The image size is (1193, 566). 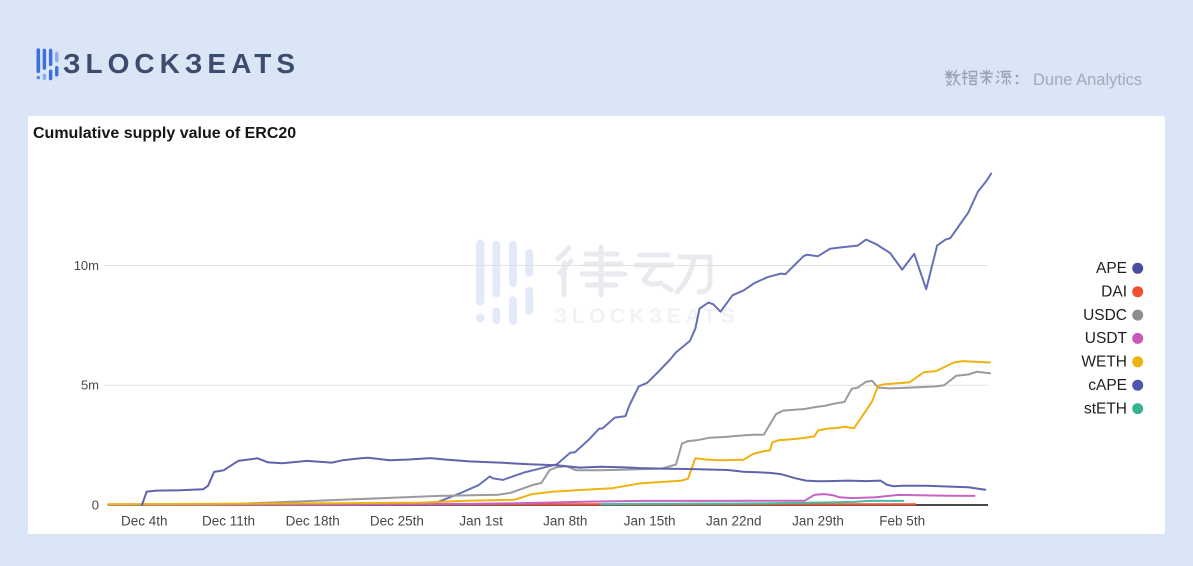 I want to click on svg-text: Jan 15th, so click(x=650, y=521).